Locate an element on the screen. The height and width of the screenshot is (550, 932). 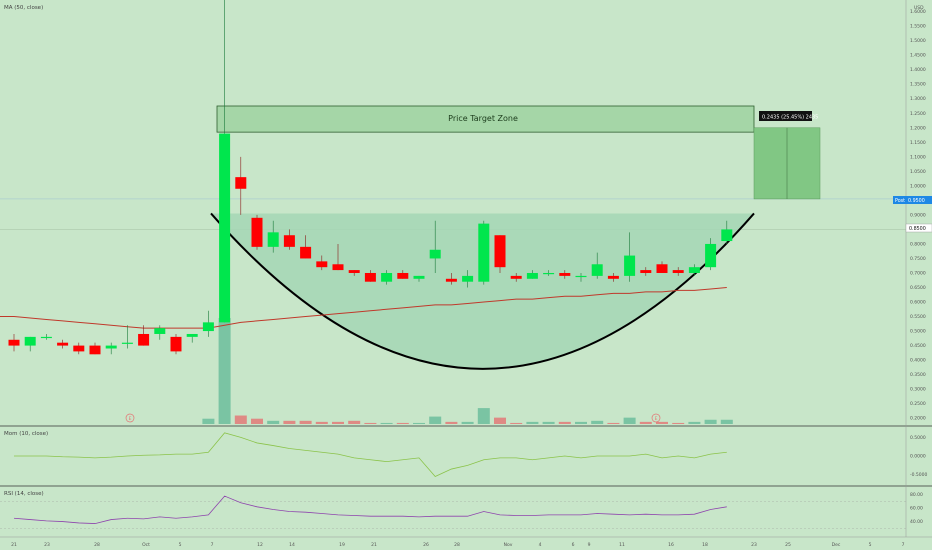
price-tick-label: 1.5000 is located at coordinates (918, 41).